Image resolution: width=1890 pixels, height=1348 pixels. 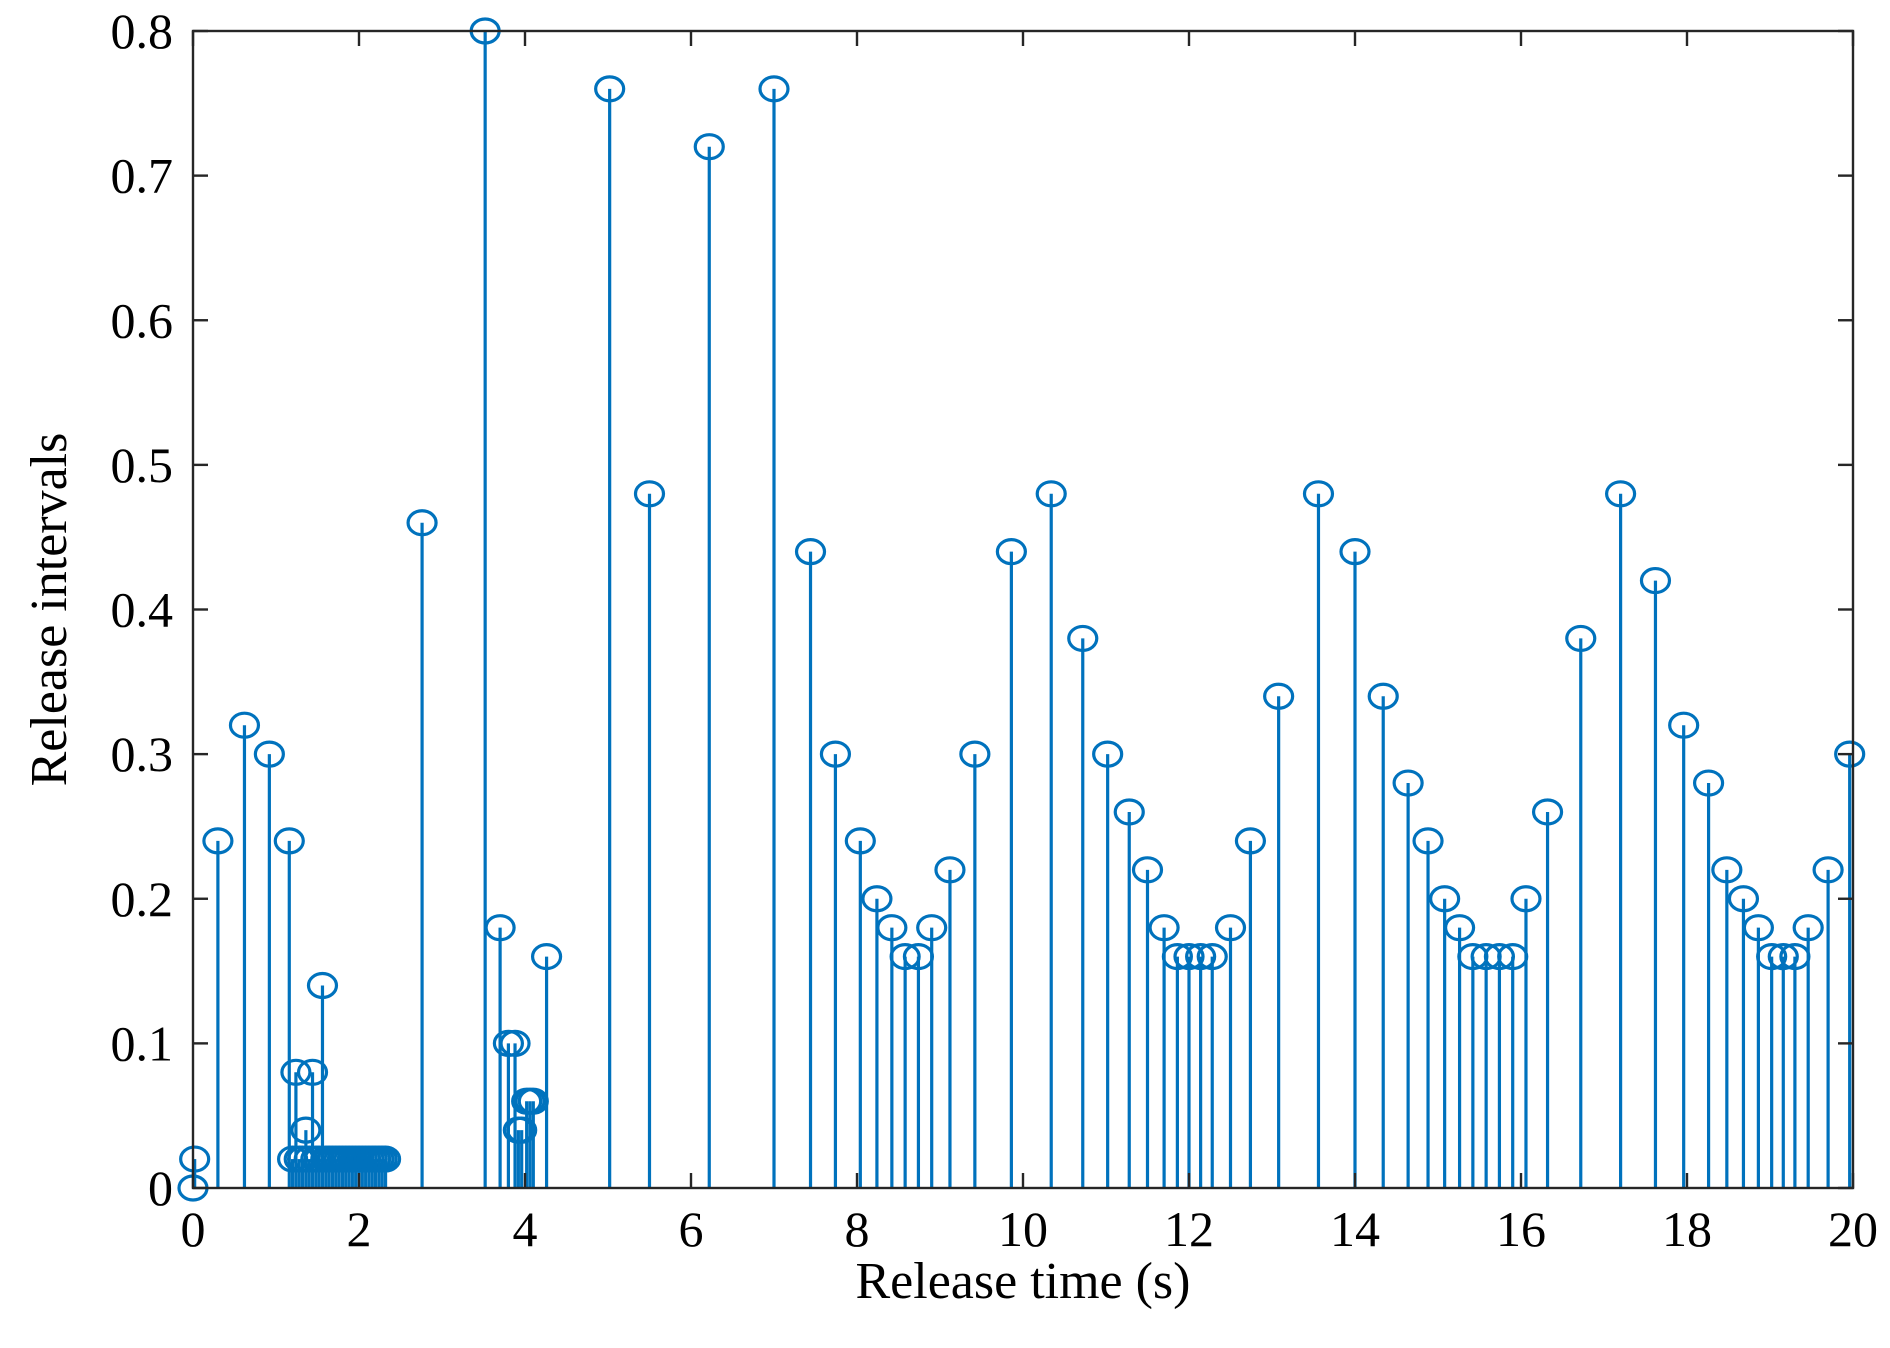 I want to click on y-tick-label: 0.2, so click(x=142, y=899).